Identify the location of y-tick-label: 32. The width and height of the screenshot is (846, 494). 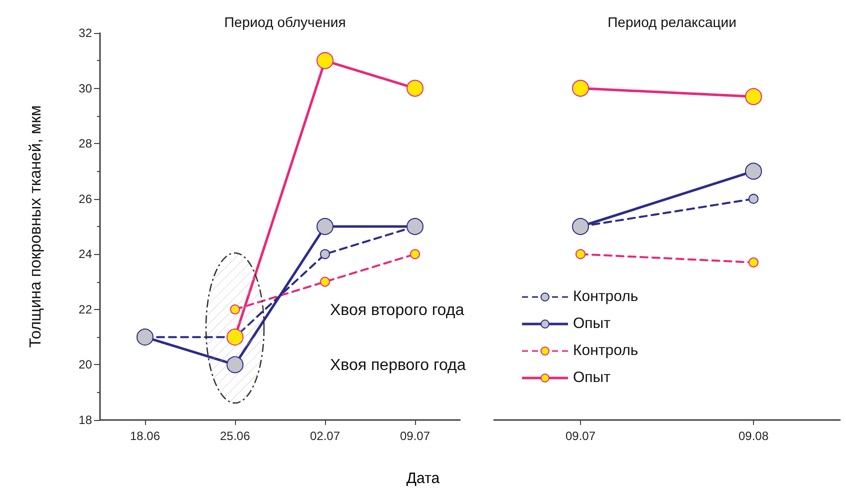
(85, 33).